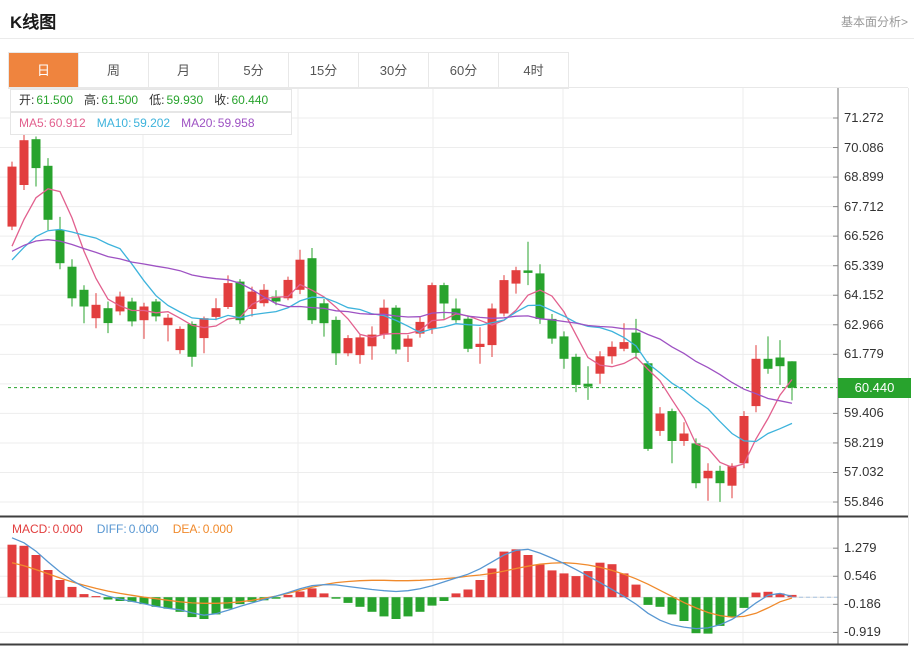 Image resolution: width=914 pixels, height=648 pixels. I want to click on ma-label: MA10:, so click(114, 123).